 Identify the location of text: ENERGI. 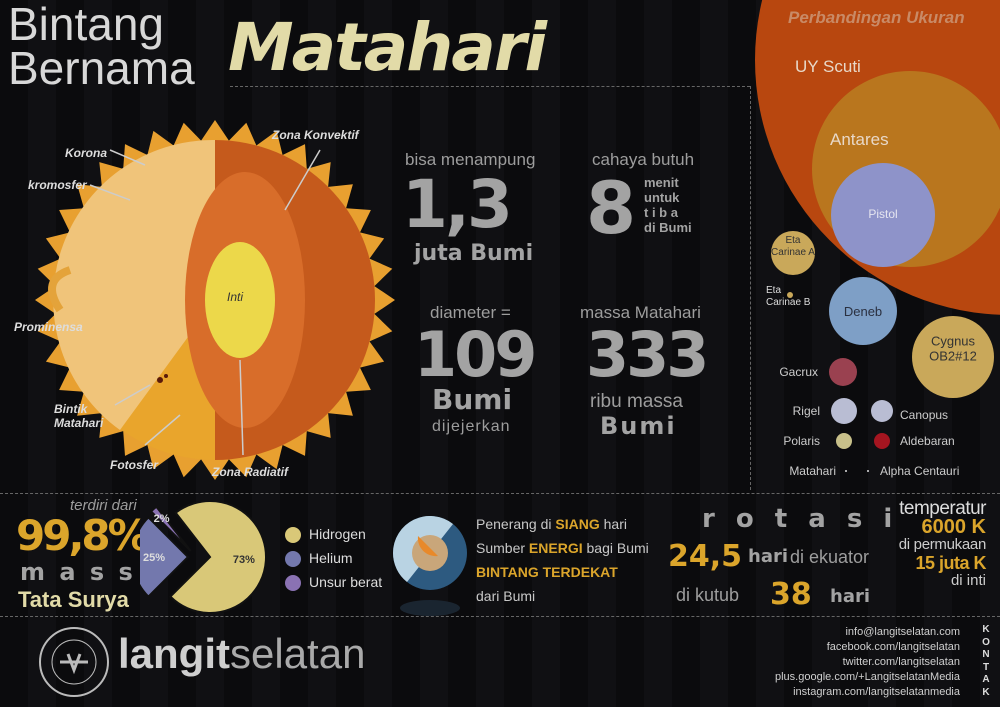
(555, 548).